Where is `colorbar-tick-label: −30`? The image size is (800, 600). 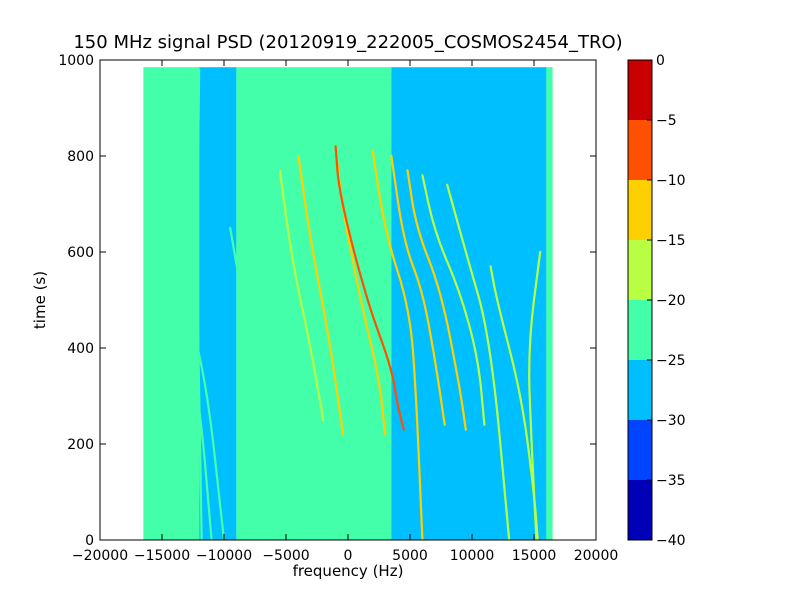 colorbar-tick-label: −30 is located at coordinates (671, 421).